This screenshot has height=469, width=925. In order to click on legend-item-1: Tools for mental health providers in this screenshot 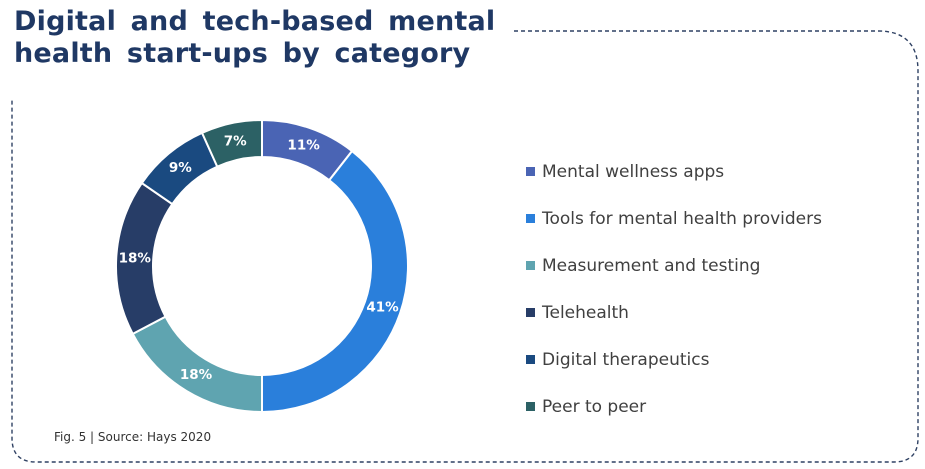, I will do `click(674, 218)`.